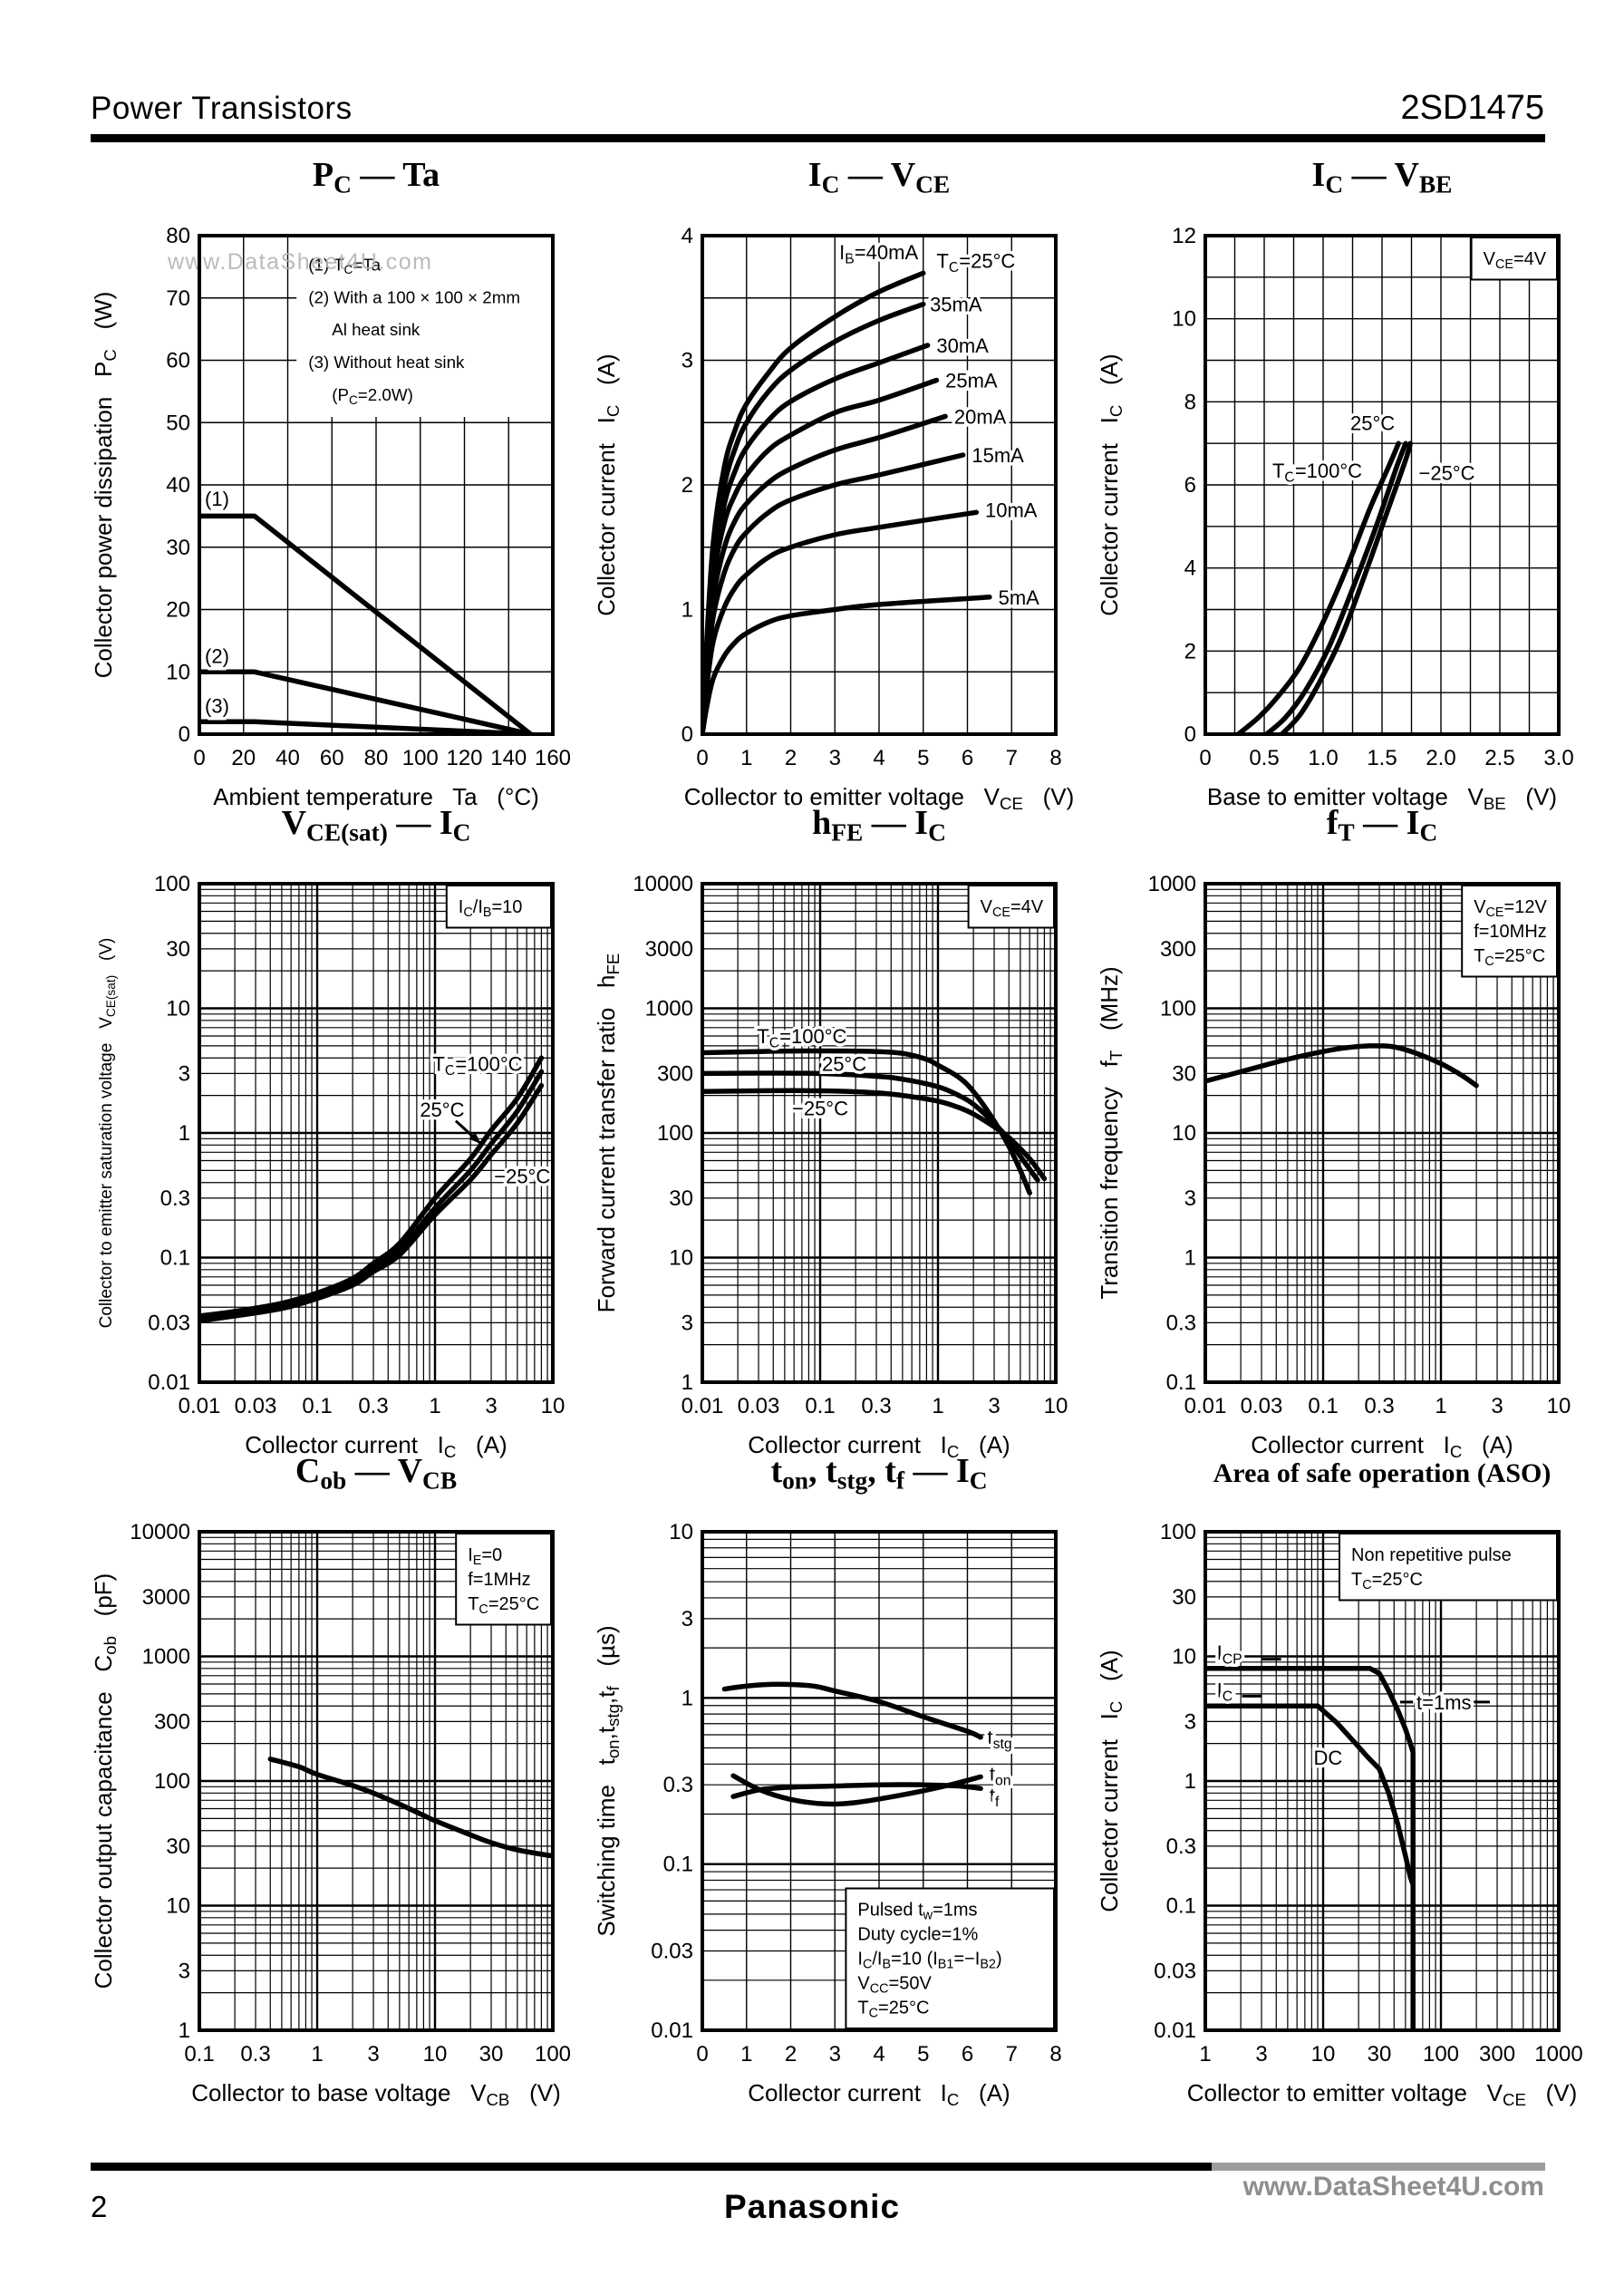  What do you see at coordinates (971, 381) in the screenshot?
I see `svg-text: 25mA` at bounding box center [971, 381].